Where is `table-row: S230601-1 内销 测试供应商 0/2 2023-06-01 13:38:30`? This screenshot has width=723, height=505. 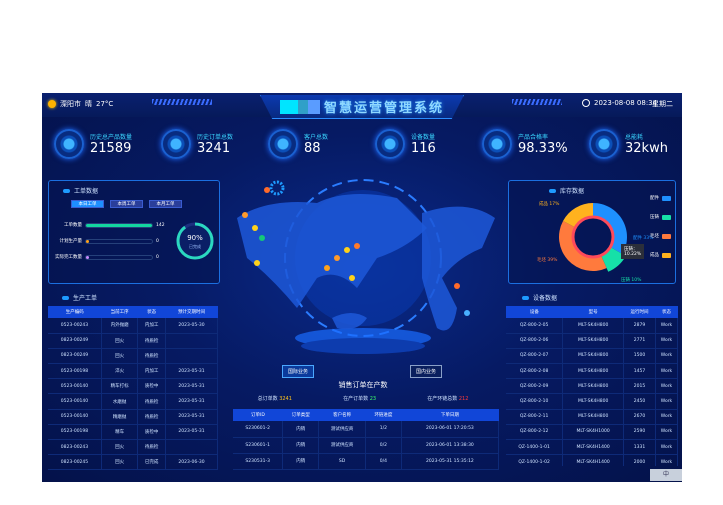
table-row: S230601-1 内销 测试供应商 0/2 2023-06-01 13:38:30 is located at coordinates (366, 445).